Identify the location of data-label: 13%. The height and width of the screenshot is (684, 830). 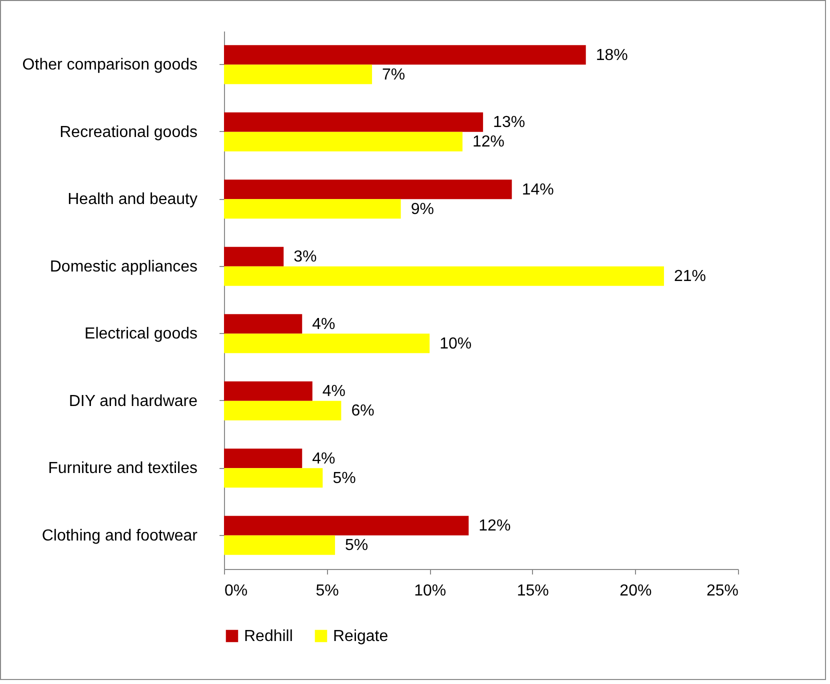
(509, 123).